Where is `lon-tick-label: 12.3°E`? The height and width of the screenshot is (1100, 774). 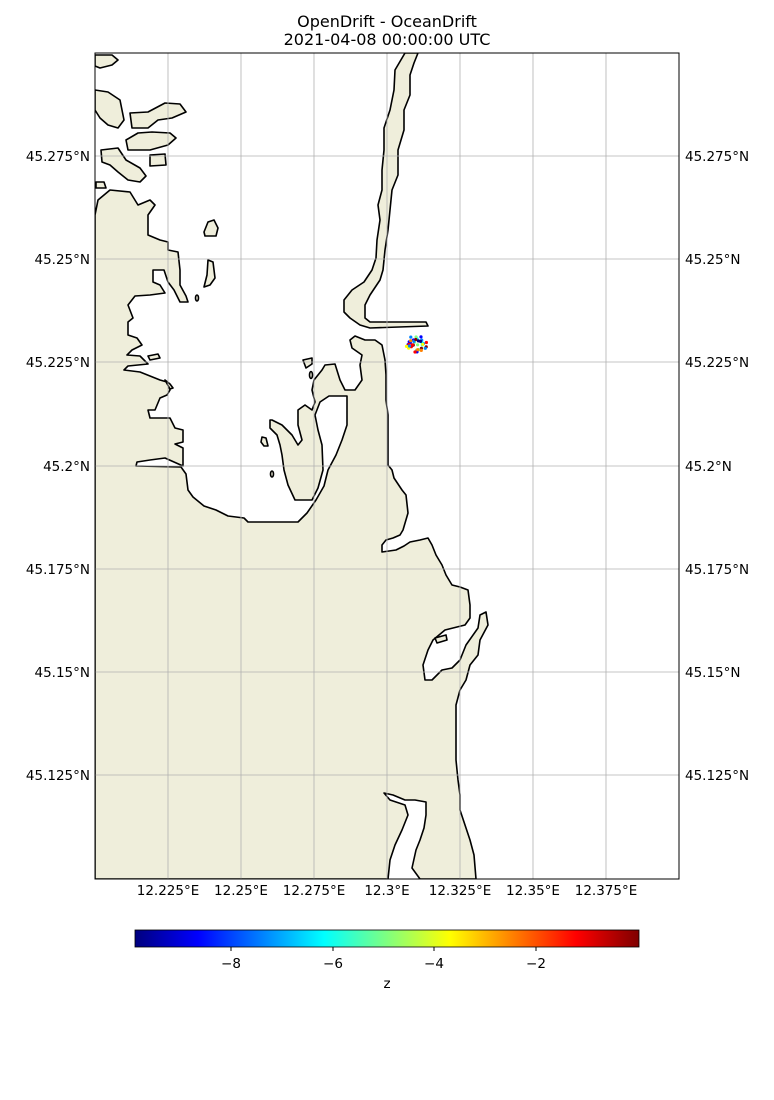
lon-tick-label: 12.3°E is located at coordinates (386, 891).